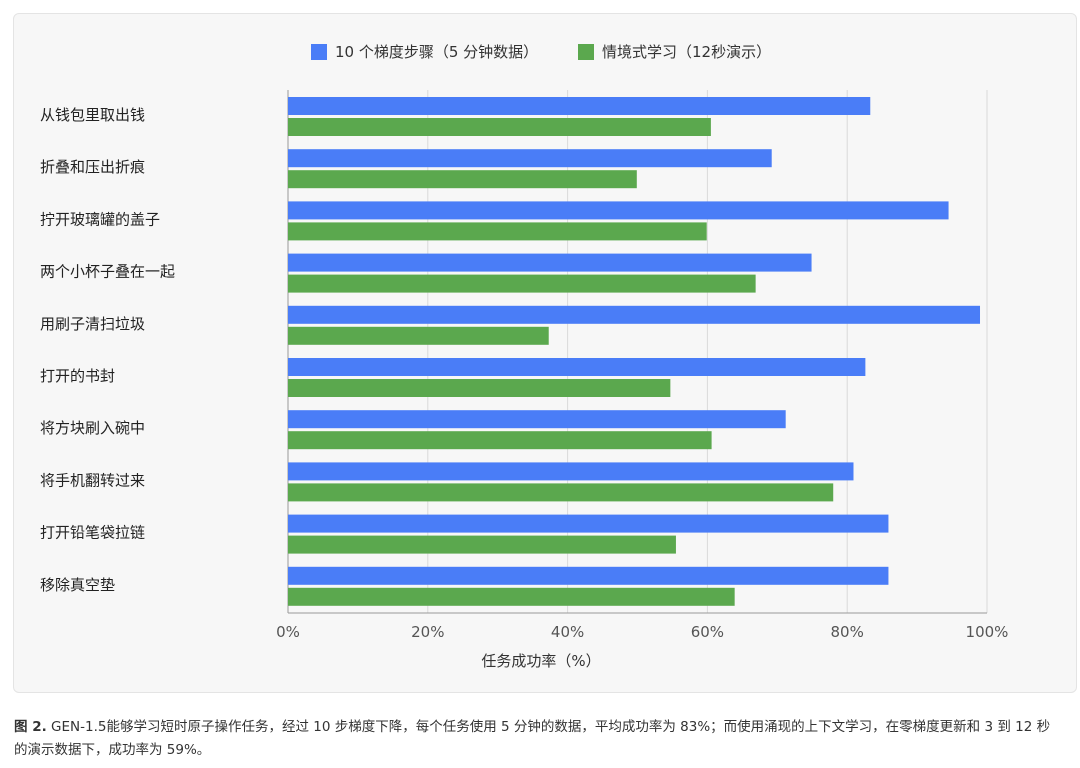  Describe the element at coordinates (541, 52) in the screenshot. I see `legend: 10 个梯度步骤（5 分钟数据） 情境式学习（12秒演示）` at that location.